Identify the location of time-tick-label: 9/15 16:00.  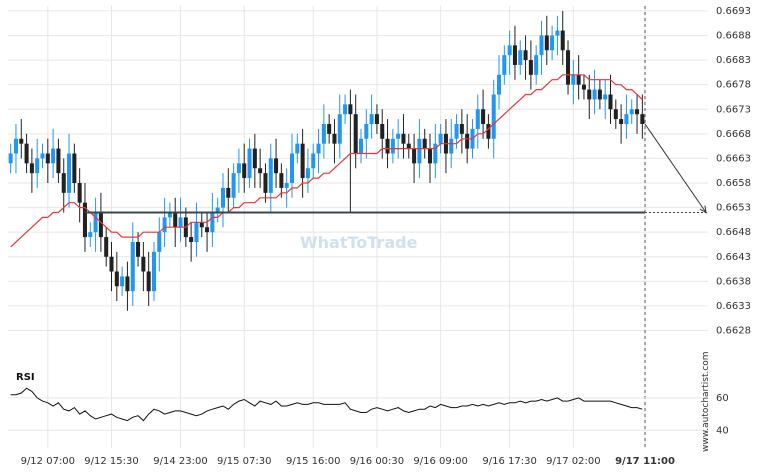
(313, 461).